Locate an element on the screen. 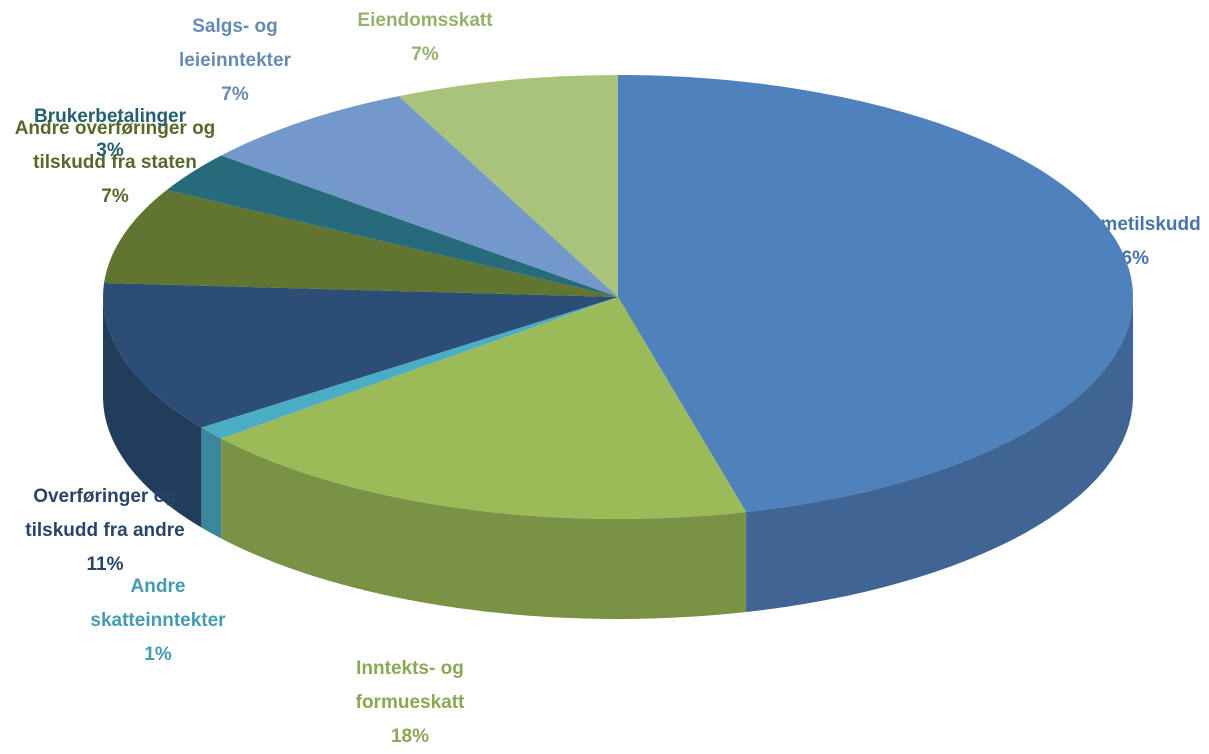 The width and height of the screenshot is (1209, 754). label-name: Eiendomsskatt is located at coordinates (425, 20).